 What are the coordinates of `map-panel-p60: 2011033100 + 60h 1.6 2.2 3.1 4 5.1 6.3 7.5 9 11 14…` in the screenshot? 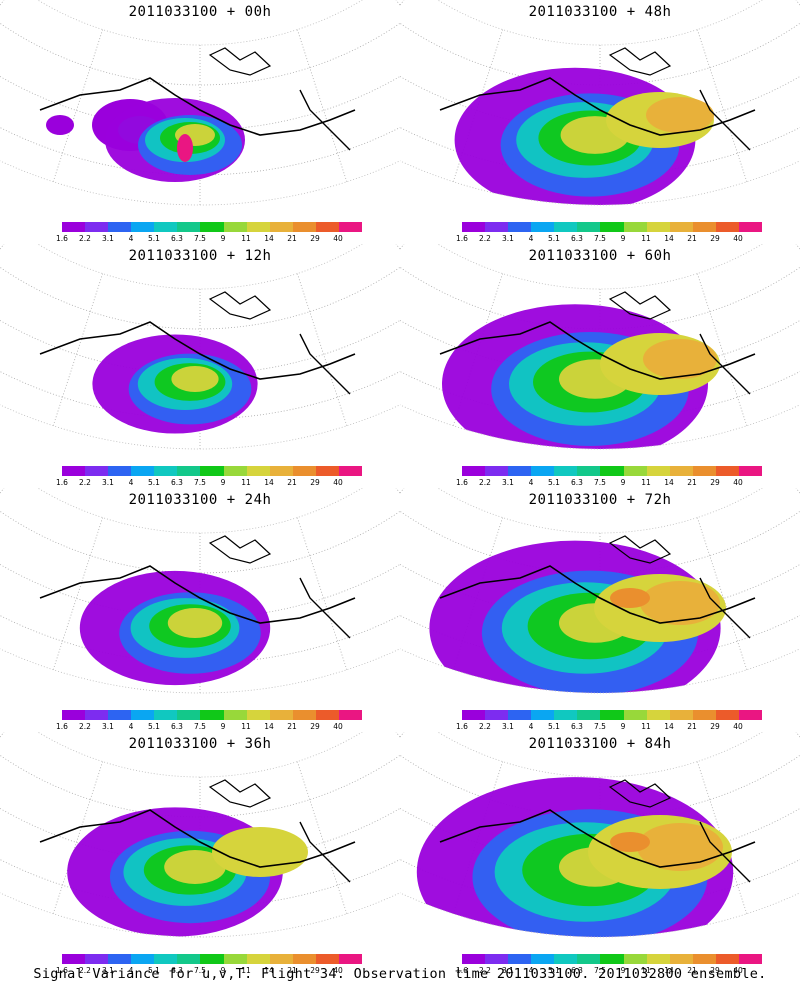 It's located at (600, 366).